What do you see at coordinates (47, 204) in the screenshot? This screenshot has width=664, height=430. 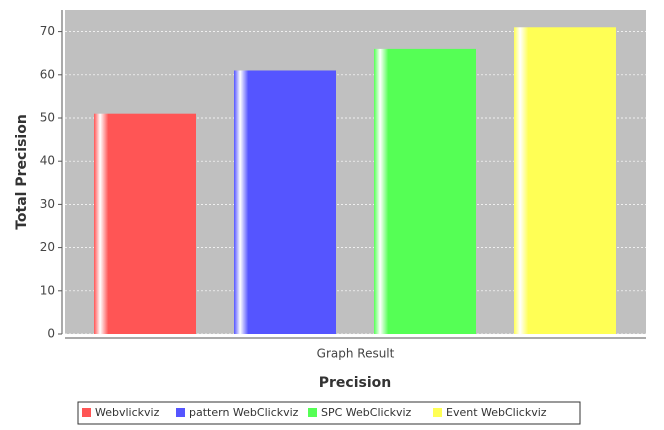 I see `y-tick-label: 30` at bounding box center [47, 204].